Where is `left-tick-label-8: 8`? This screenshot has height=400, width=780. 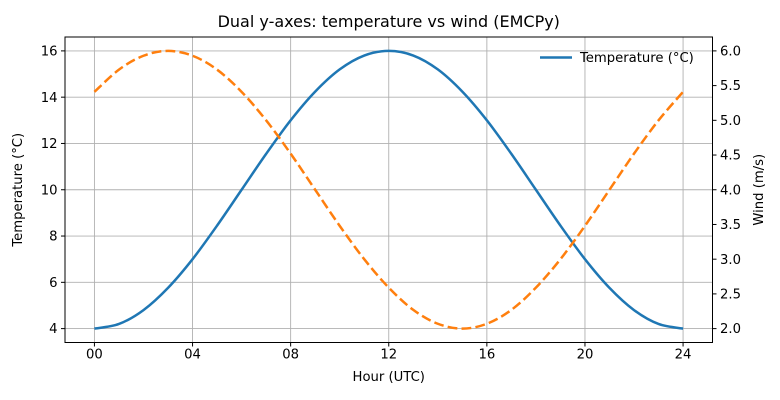
left-tick-label-8: 8 is located at coordinates (53, 237).